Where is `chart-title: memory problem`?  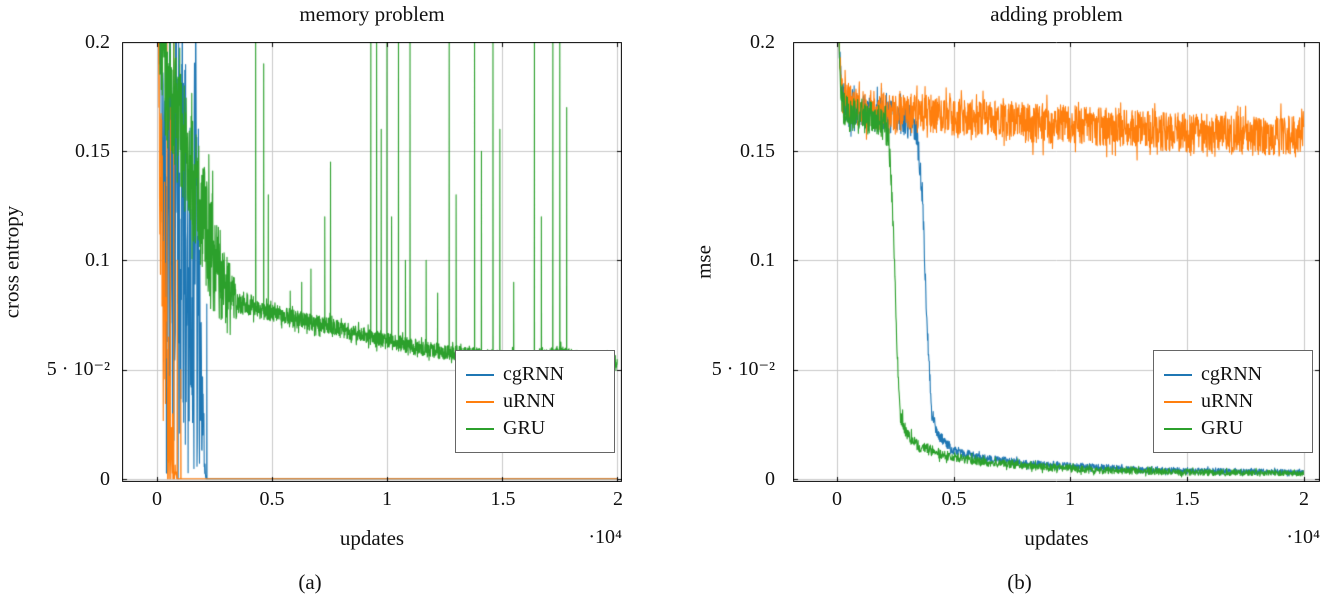 chart-title: memory problem is located at coordinates (372, 14).